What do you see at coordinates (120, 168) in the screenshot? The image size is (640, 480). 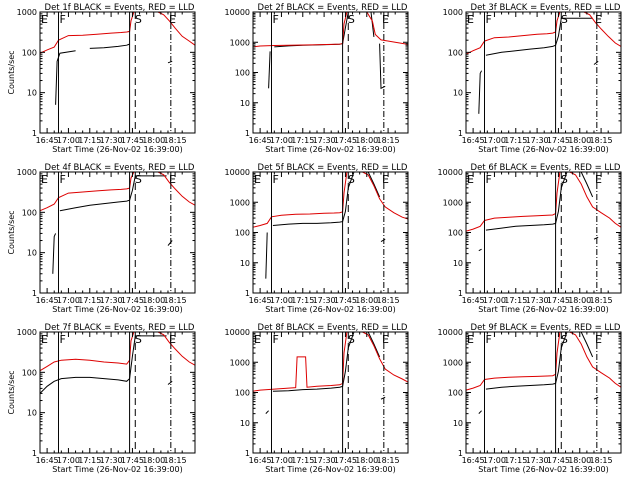 I see `panel-title: Det 4f BLACK = Events, RED = LLD` at bounding box center [120, 168].